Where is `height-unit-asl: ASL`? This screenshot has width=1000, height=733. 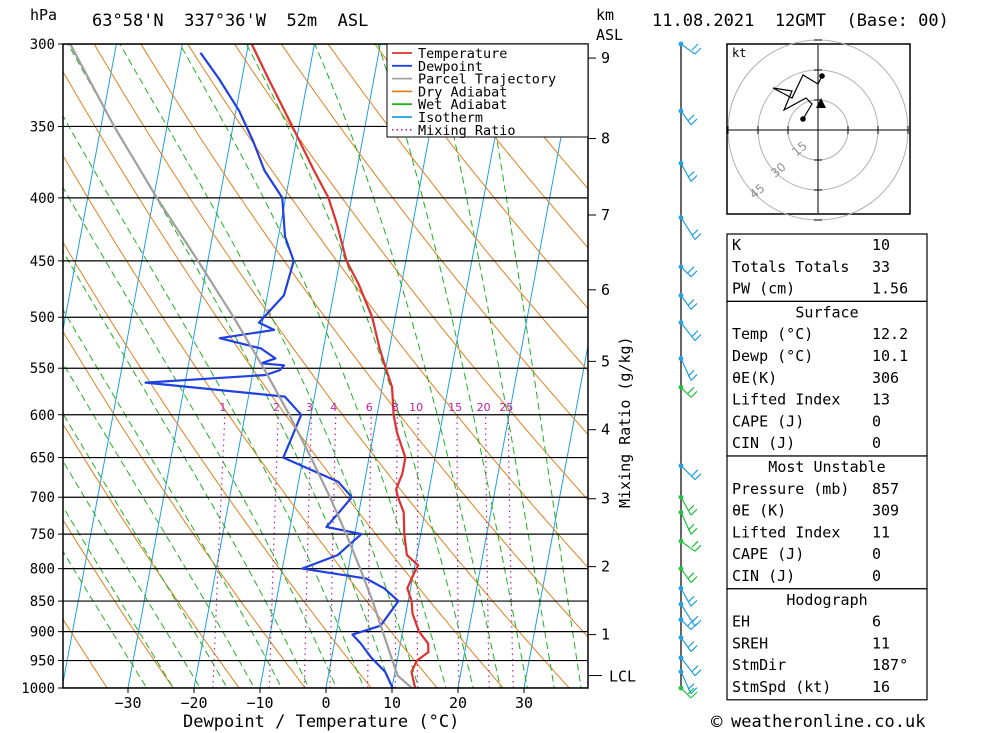
height-unit-asl: ASL is located at coordinates (609, 35).